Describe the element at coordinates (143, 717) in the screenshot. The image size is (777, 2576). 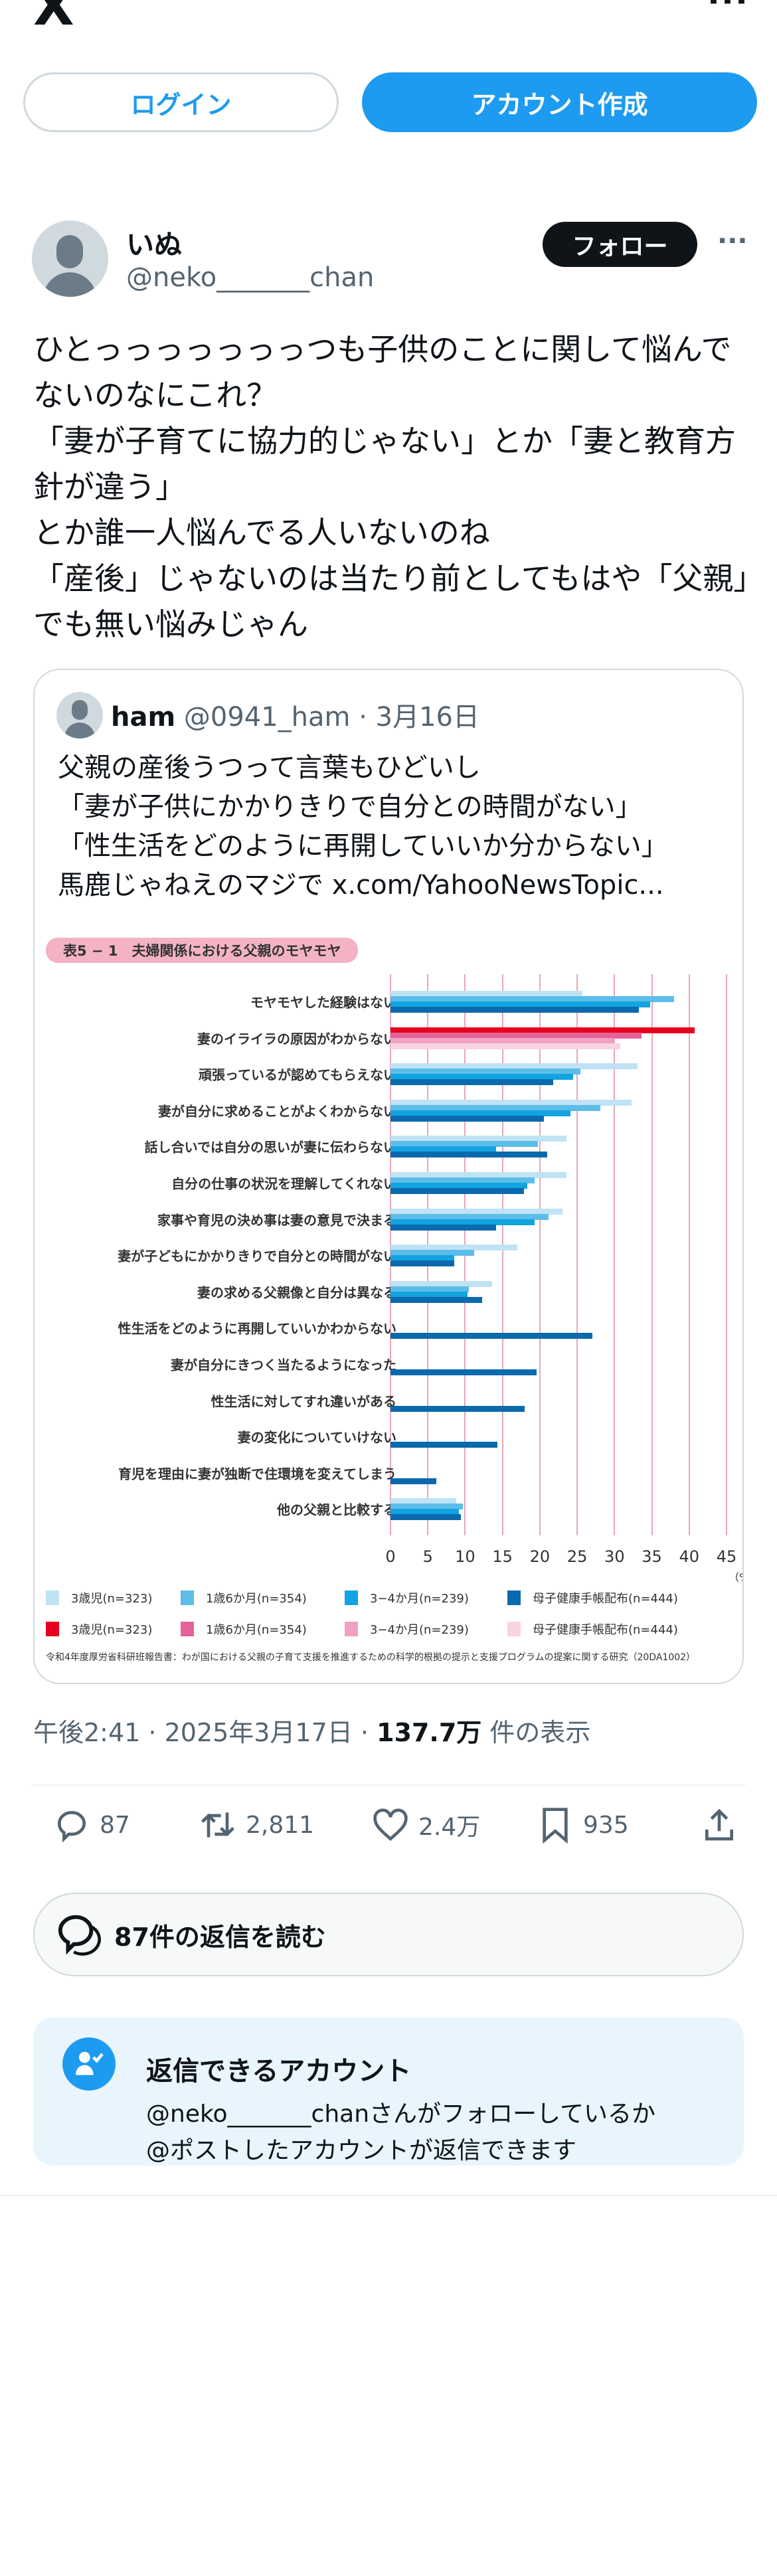
I see `quote-name: ham` at that location.